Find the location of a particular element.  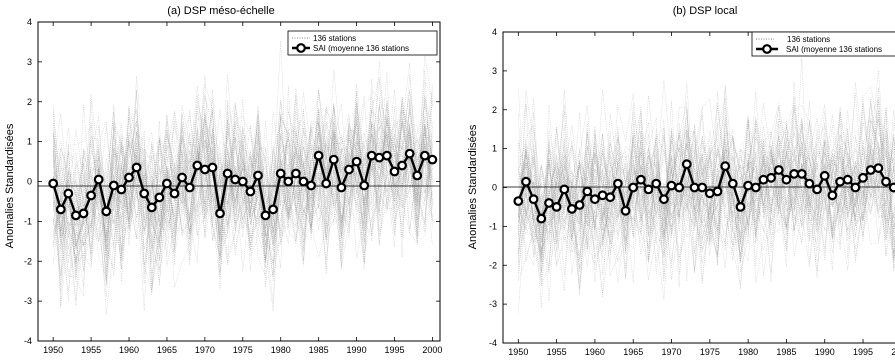

chart-a-y-tick-label: -3 is located at coordinates (28, 301).